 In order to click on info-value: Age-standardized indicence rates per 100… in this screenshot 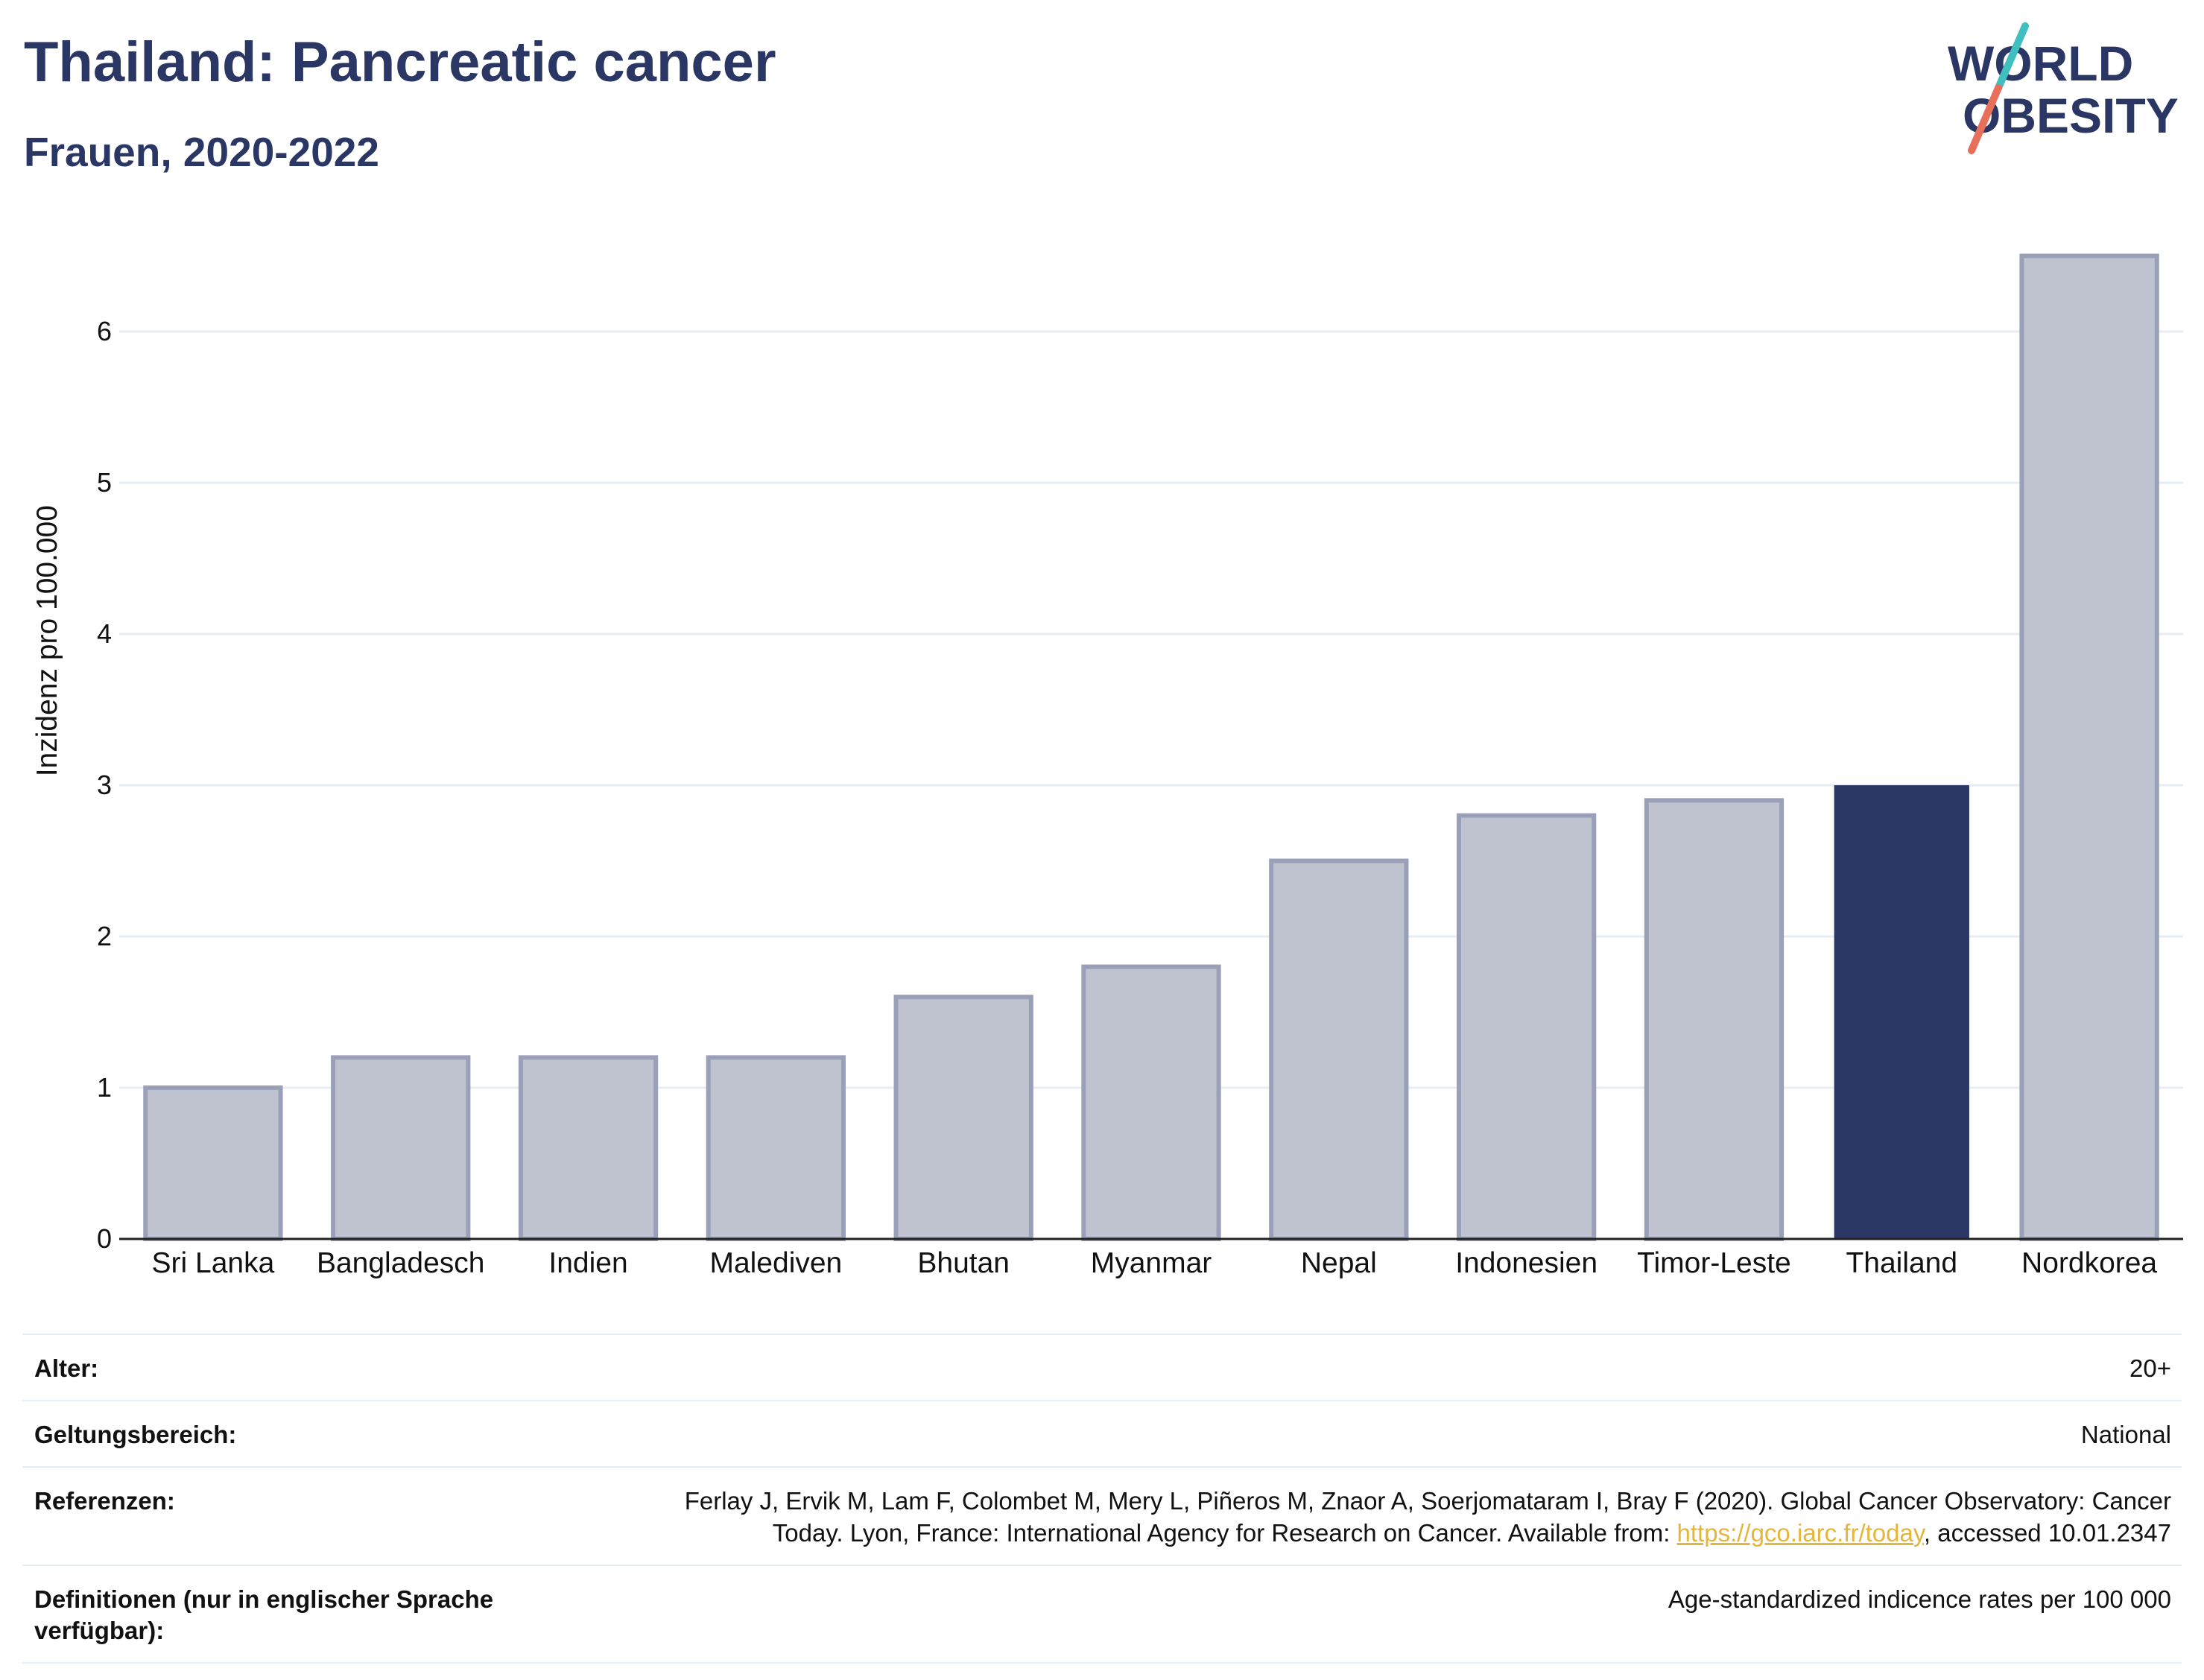, I will do `click(1389, 1614)`.